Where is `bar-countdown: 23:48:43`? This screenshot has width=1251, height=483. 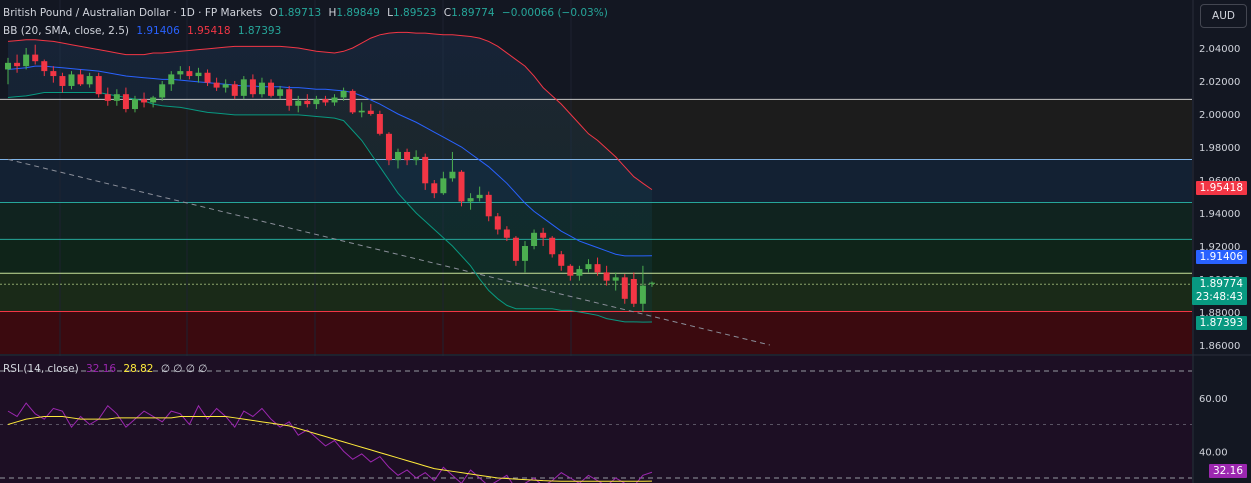 bar-countdown: 23:48:43 is located at coordinates (1219, 297).